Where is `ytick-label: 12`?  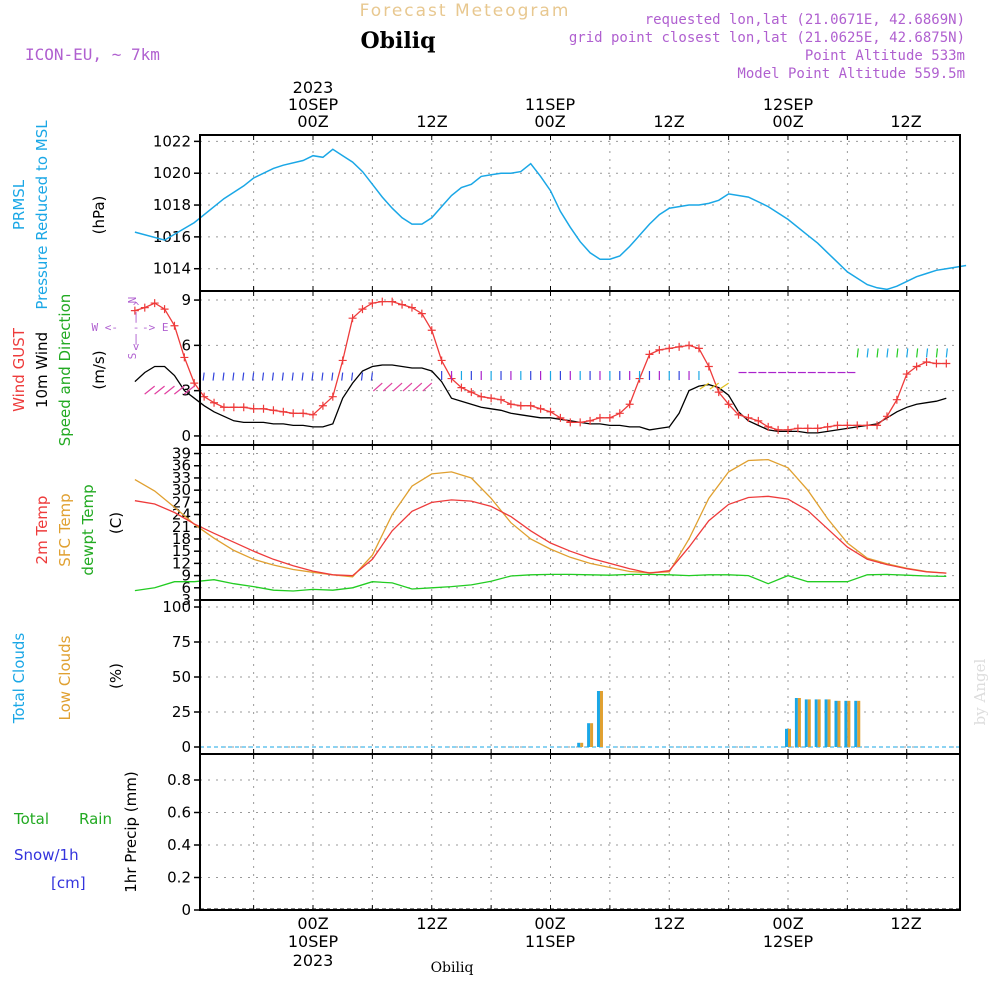 ytick-label: 12 is located at coordinates (181, 563).